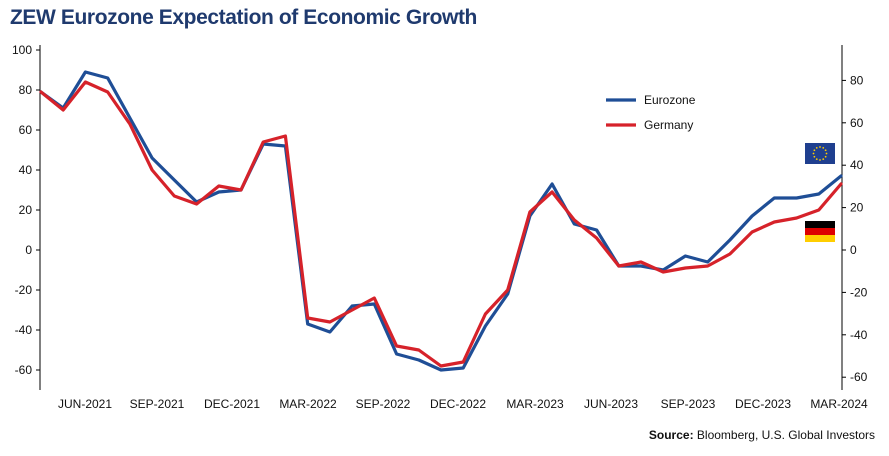 This screenshot has width=889, height=456. Describe the element at coordinates (859, 377) in the screenshot. I see `right-tick-label: -60` at that location.